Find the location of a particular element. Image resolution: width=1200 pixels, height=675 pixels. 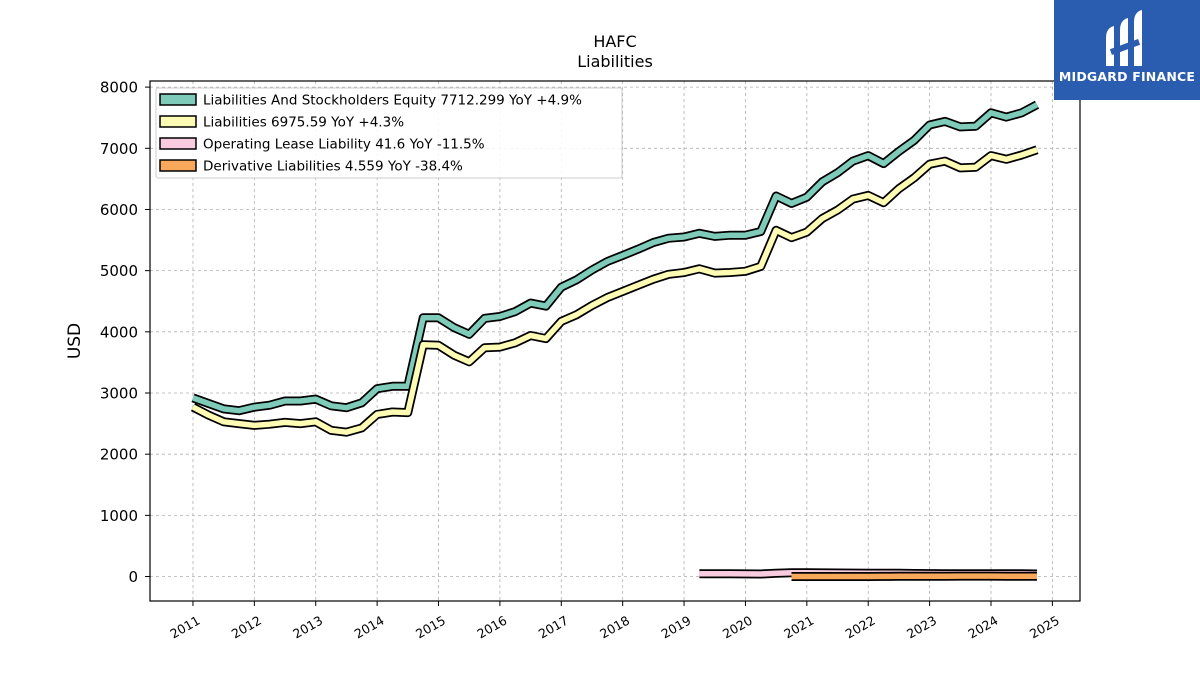

y-tick-label: 4000 is located at coordinates (119, 332).